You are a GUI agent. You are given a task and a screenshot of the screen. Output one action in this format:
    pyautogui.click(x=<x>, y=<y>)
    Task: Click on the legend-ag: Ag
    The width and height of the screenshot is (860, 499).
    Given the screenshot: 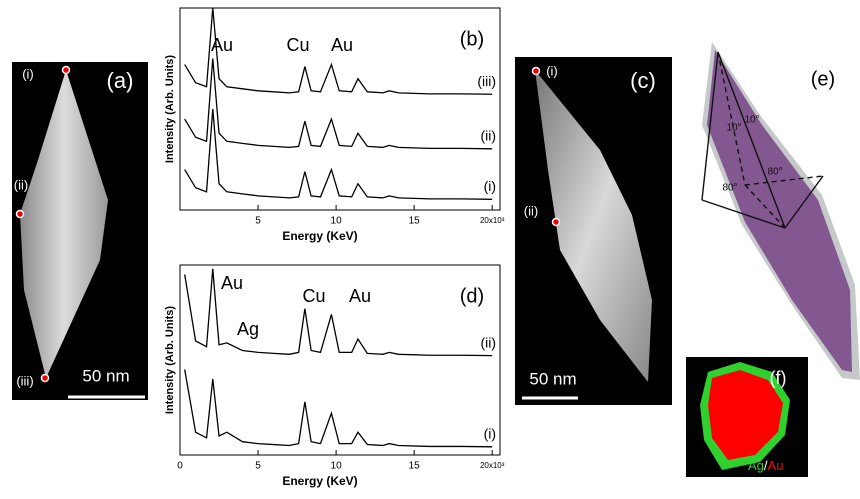 What is the action you would take?
    pyautogui.click(x=756, y=465)
    